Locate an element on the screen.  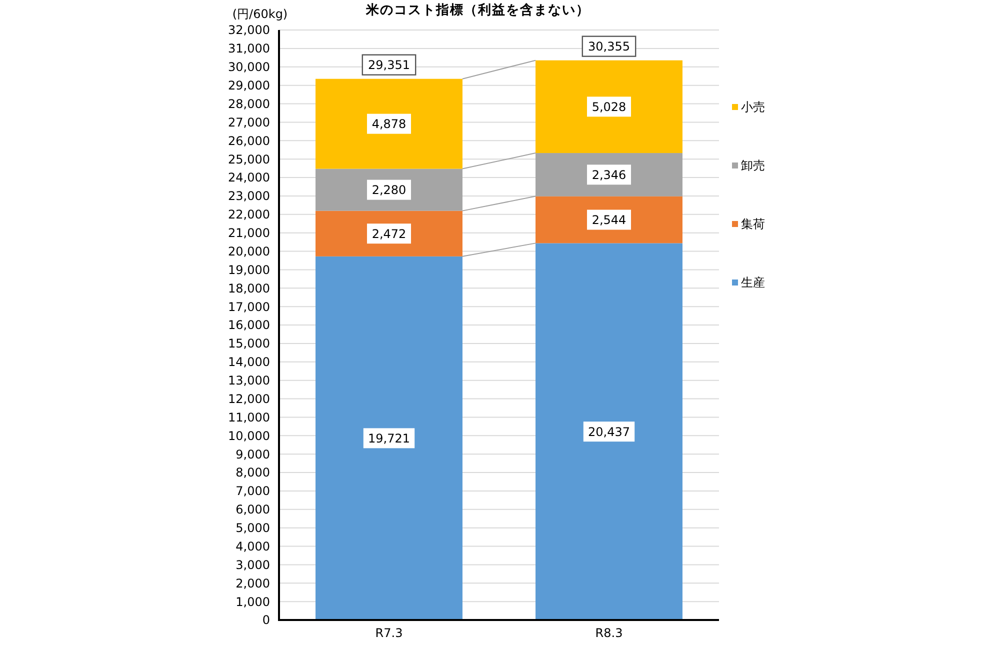
y-tick-label: 17,000 is located at coordinates (249, 307).